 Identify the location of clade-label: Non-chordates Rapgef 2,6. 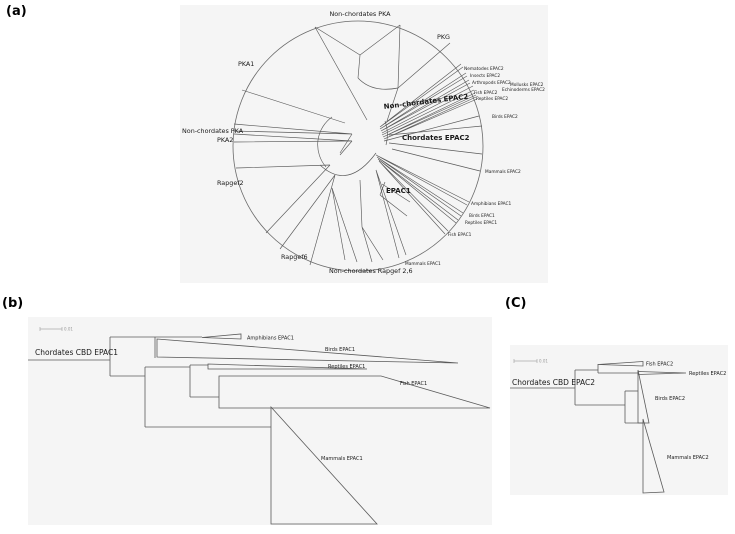
(371, 271).